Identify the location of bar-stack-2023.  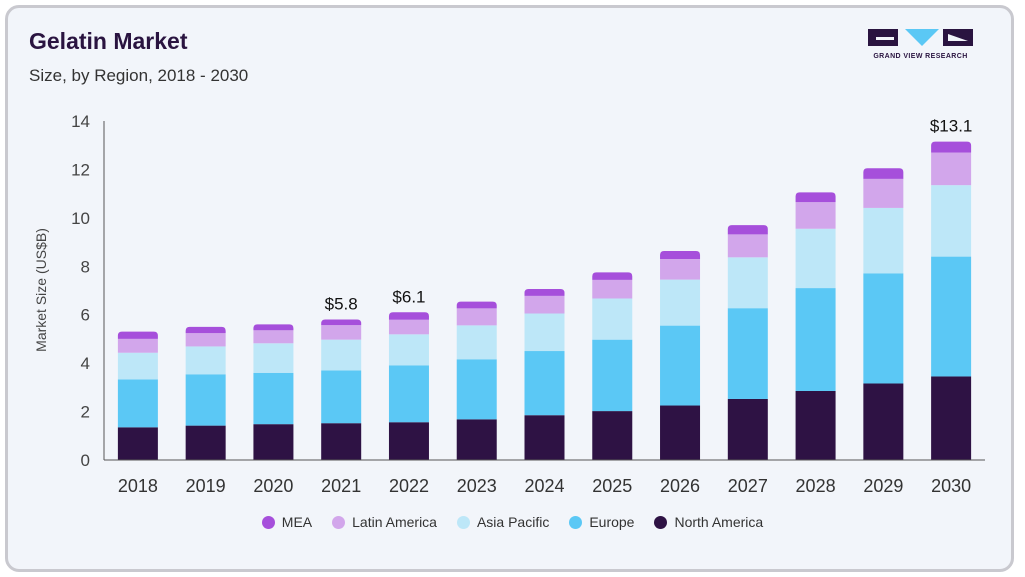
(476, 380).